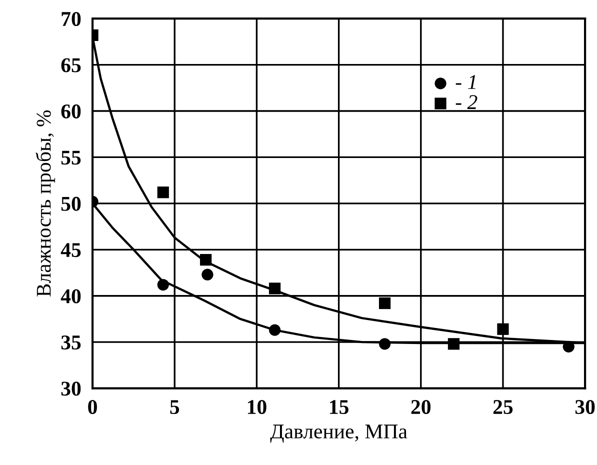 The width and height of the screenshot is (597, 465). What do you see at coordinates (71, 203) in the screenshot?
I see `y-tick-label: 50` at bounding box center [71, 203].